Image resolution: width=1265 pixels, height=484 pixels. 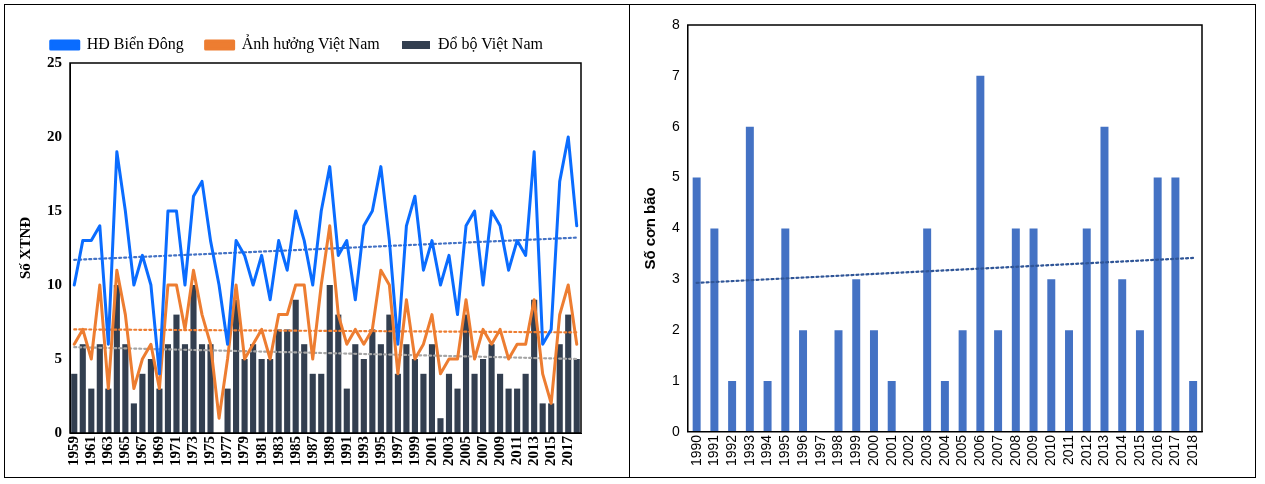 What do you see at coordinates (1050, 450) in the screenshot?
I see `x-tick-label: 2010` at bounding box center [1050, 450].